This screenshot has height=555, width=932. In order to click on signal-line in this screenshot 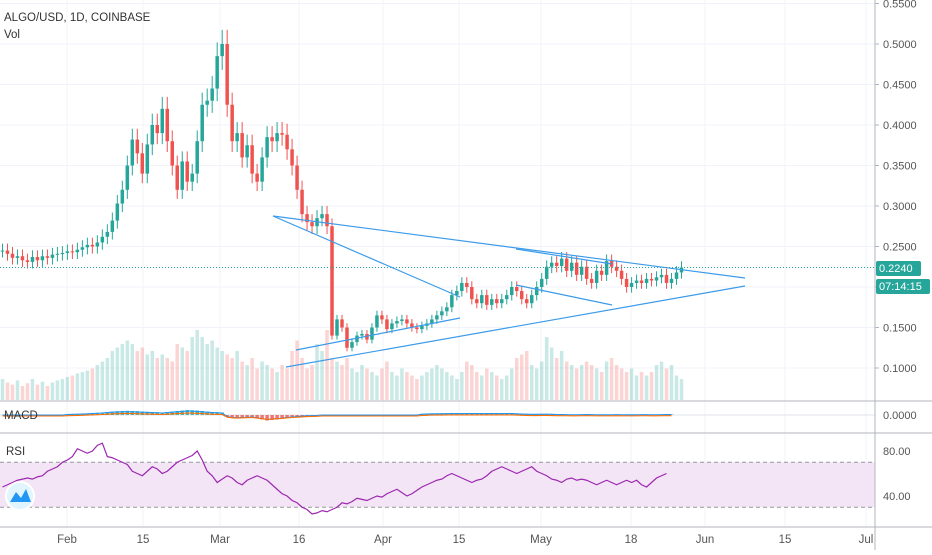, I will do `click(336, 416)`.